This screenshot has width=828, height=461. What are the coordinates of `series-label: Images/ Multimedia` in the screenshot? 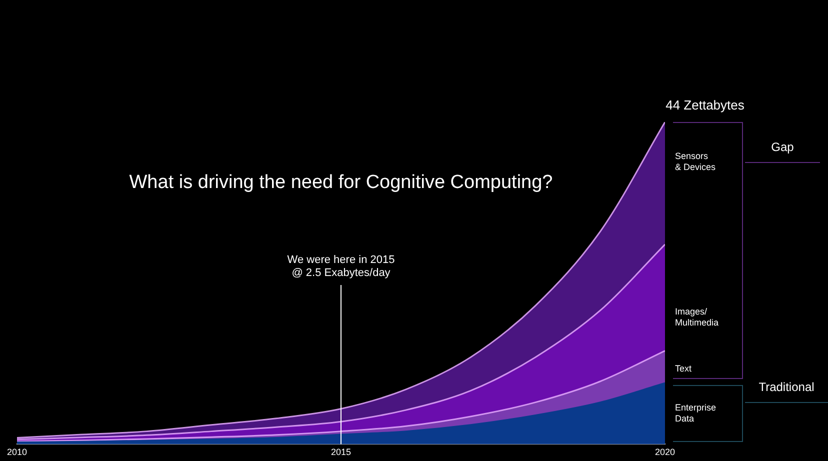 It's located at (697, 317).